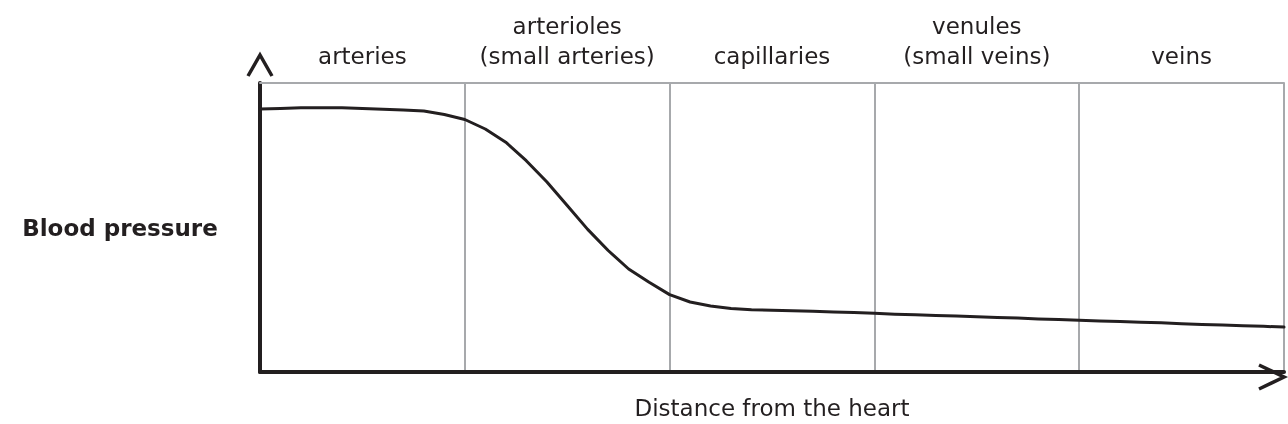 This screenshot has height=424, width=1288. Describe the element at coordinates (120, 227) in the screenshot. I see `y-axis-title: Blood pressure` at that location.